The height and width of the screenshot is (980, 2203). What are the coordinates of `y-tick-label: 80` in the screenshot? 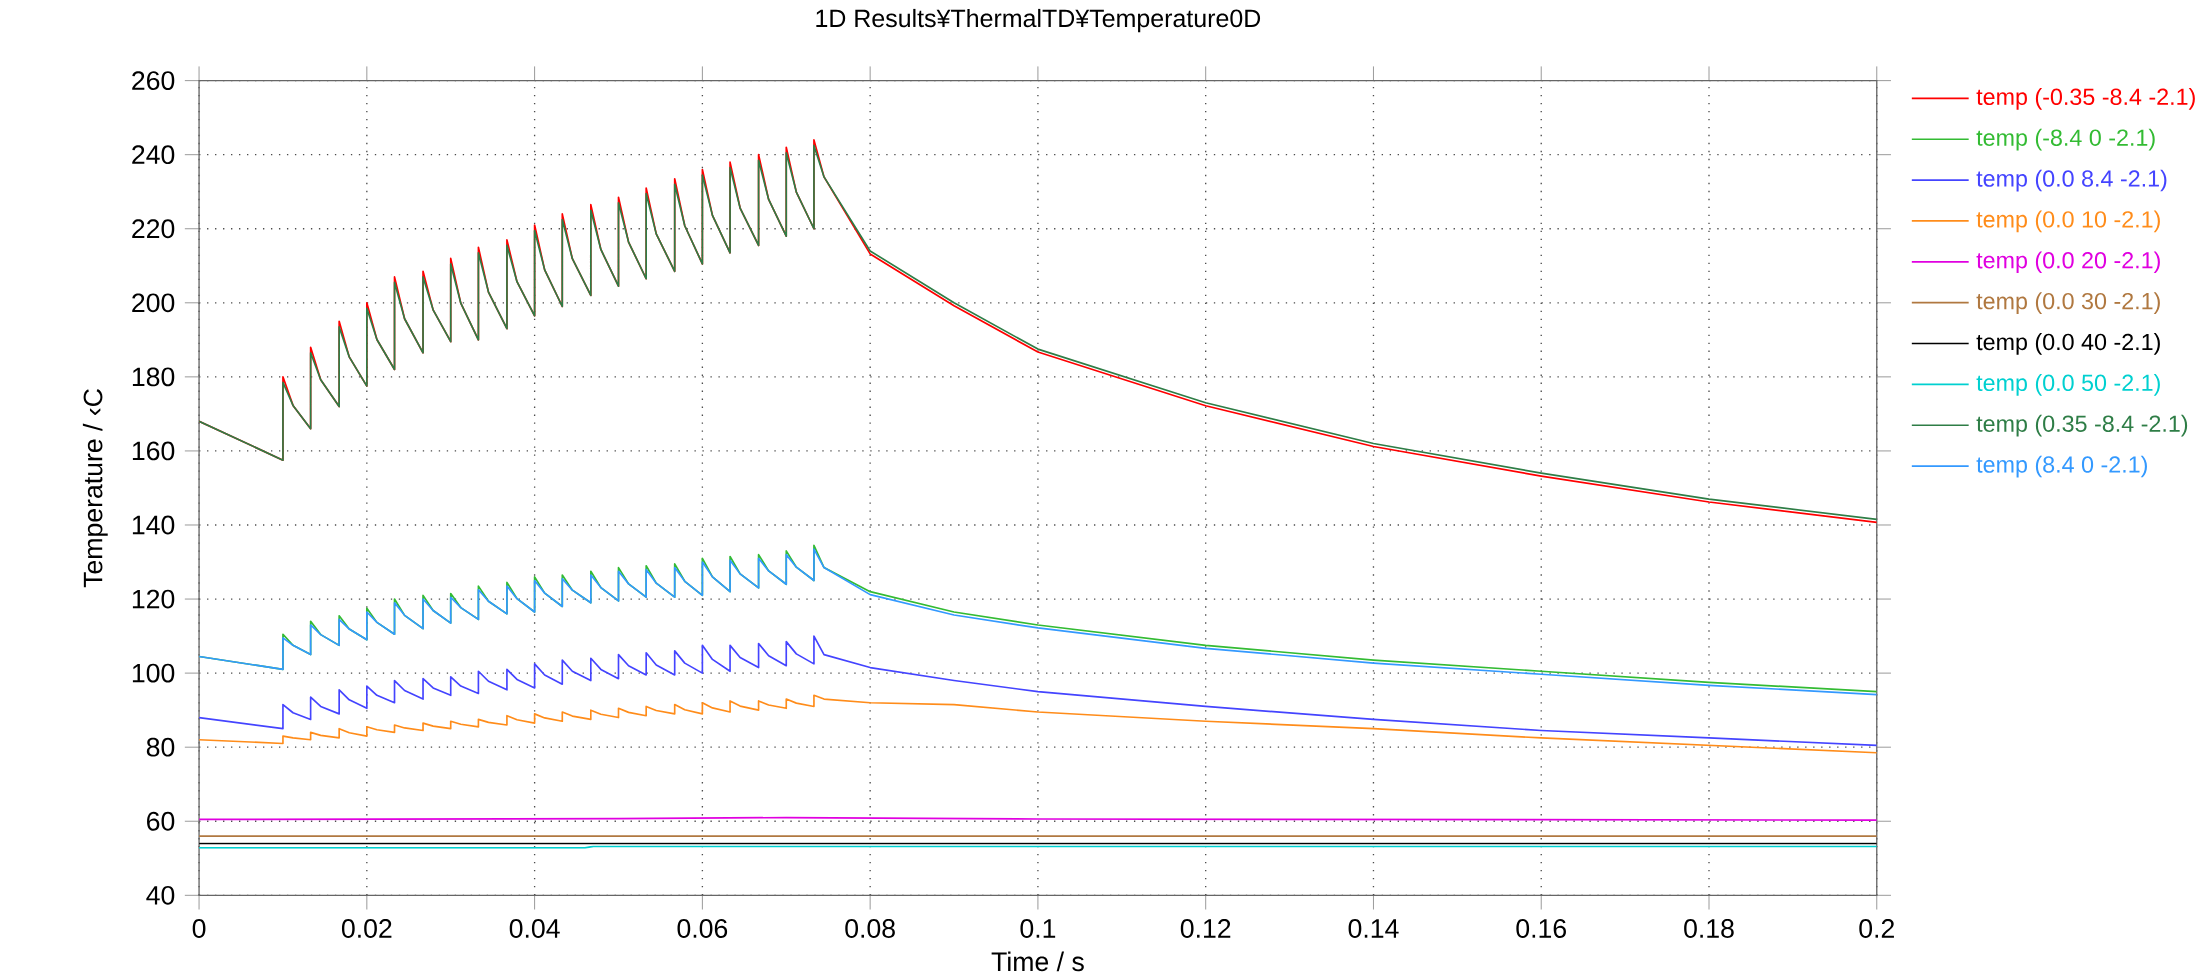 It's located at (160, 747).